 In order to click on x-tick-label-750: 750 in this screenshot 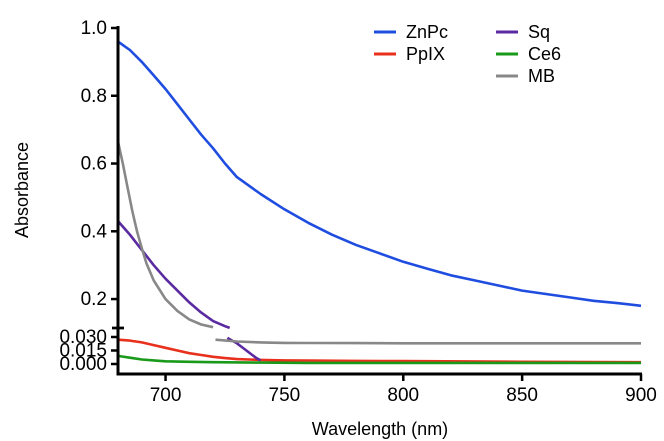, I will do `click(285, 395)`.